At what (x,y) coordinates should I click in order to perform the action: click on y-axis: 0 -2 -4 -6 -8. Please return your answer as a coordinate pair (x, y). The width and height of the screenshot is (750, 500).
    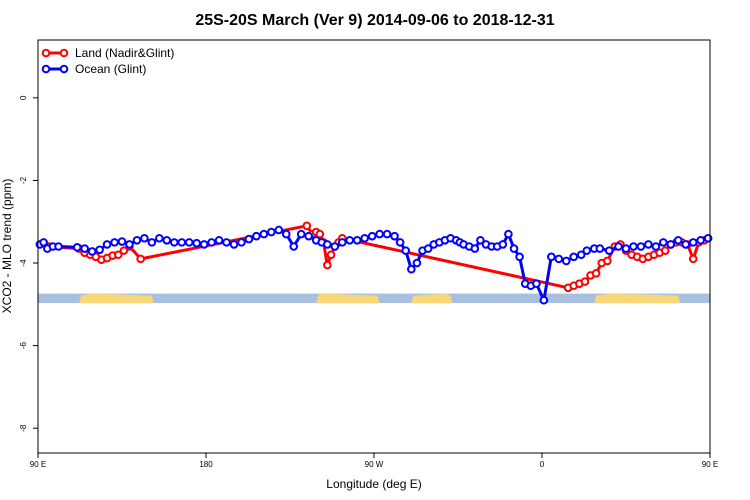
    Looking at the image, I should click on (28, 263).